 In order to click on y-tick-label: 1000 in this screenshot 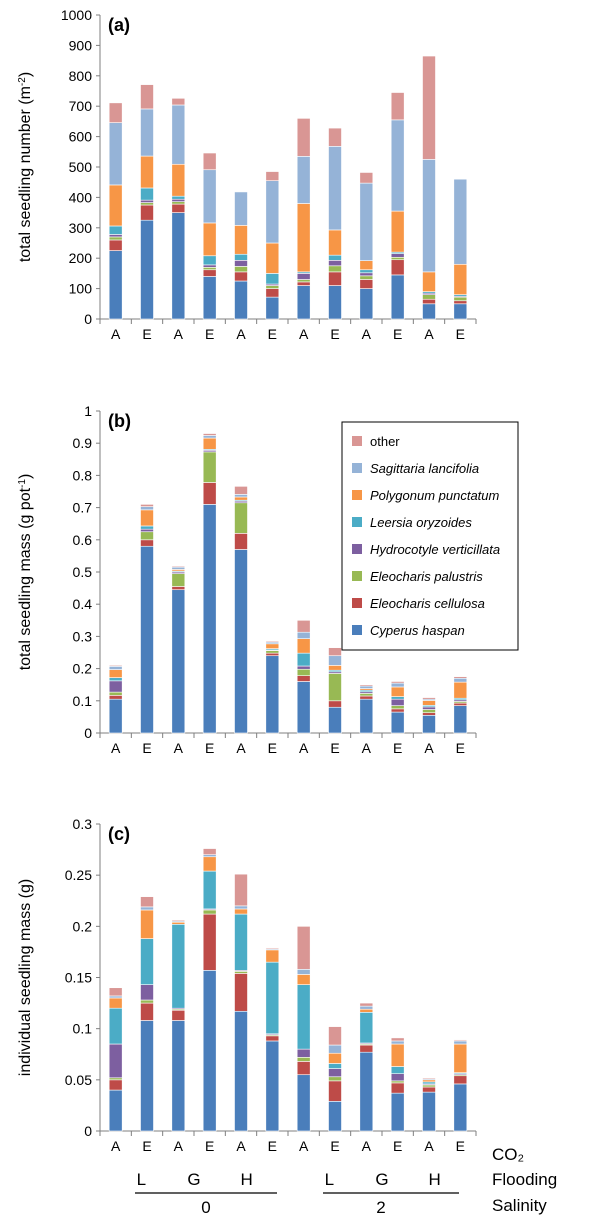, I will do `click(76, 15)`.